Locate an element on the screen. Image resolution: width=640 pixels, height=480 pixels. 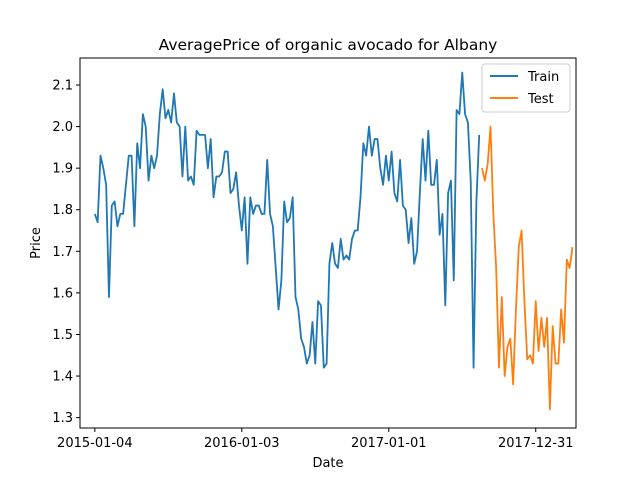
legend: Train Test is located at coordinates (526, 88).